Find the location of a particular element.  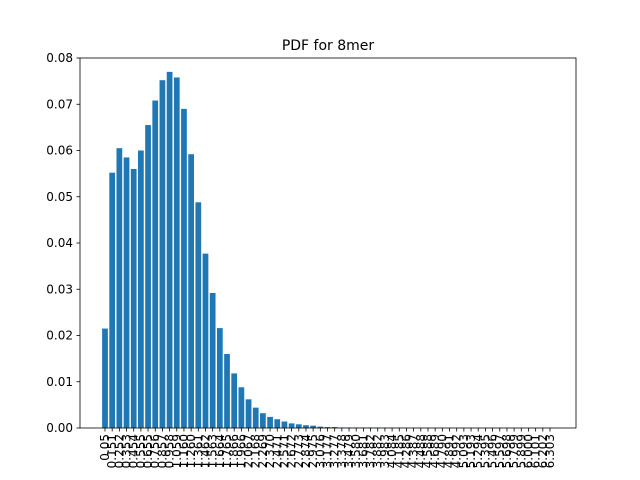

x-tick-label-17: 1.765 is located at coordinates (227, 451).